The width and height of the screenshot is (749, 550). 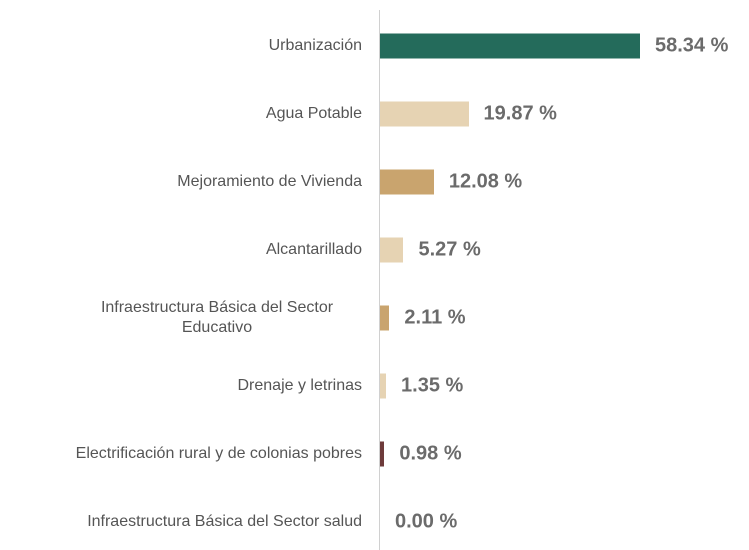 I want to click on value-label: 0.00 %, so click(x=426, y=521).